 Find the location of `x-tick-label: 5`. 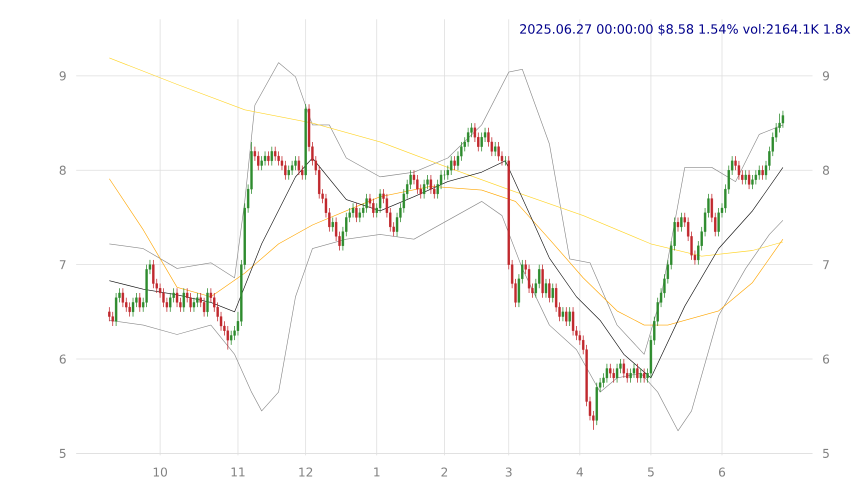

x-tick-label: 5 is located at coordinates (651, 472).